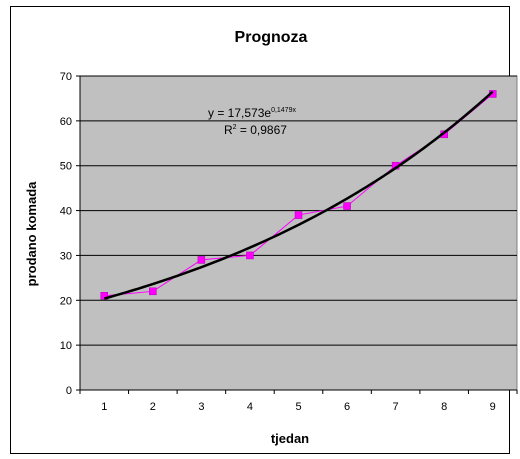 This screenshot has width=520, height=459. Describe the element at coordinates (396, 407) in the screenshot. I see `x-tick-label: 7` at that location.